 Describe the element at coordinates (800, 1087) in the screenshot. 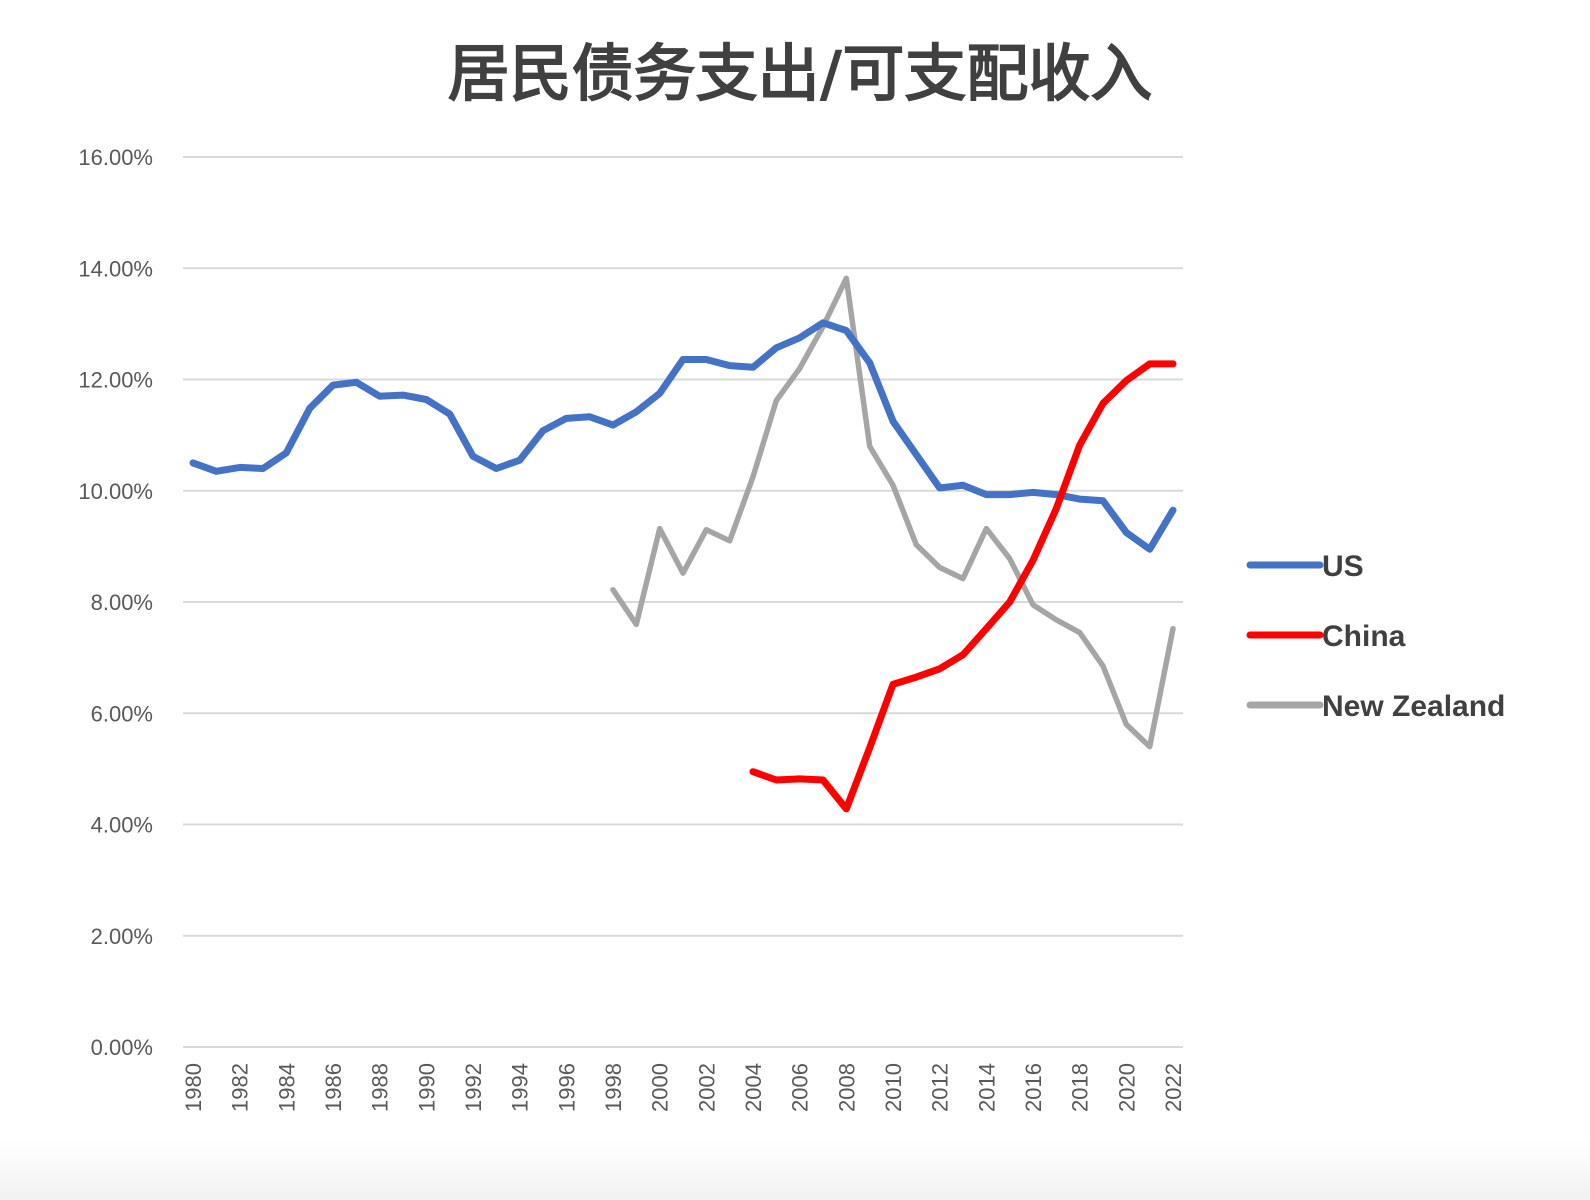

I see `x-tick-label: 2006` at that location.